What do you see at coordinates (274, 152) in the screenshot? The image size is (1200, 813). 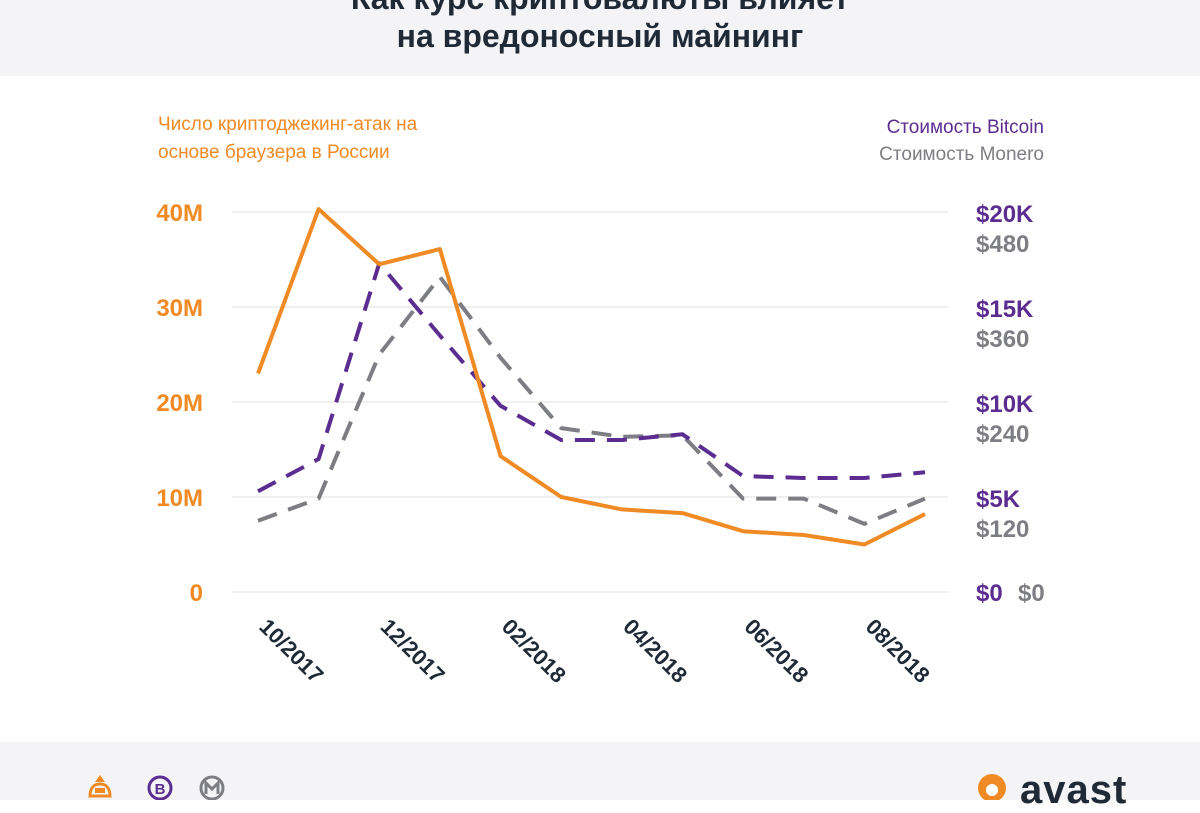 I see `left-axis-label: основе браузера в России` at bounding box center [274, 152].